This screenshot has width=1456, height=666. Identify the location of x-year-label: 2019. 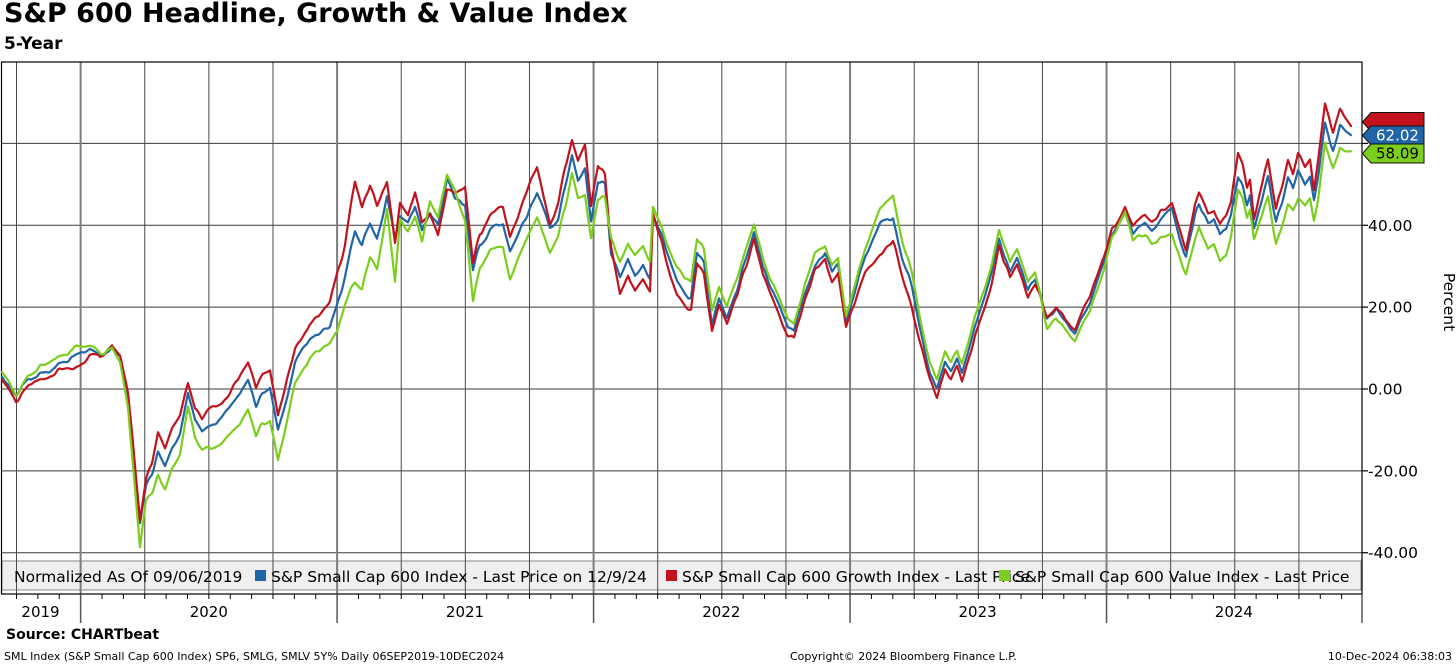
(40, 612).